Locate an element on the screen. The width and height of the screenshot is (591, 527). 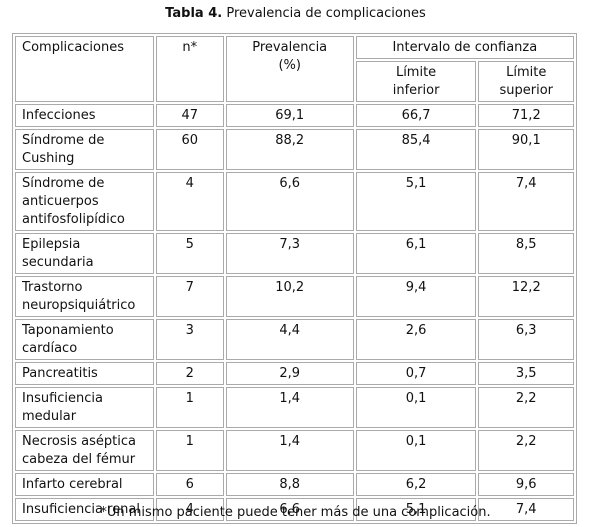
table-row: Taponamiento cardíaco 3 4,4 2,6 6,3 is located at coordinates (294, 339).